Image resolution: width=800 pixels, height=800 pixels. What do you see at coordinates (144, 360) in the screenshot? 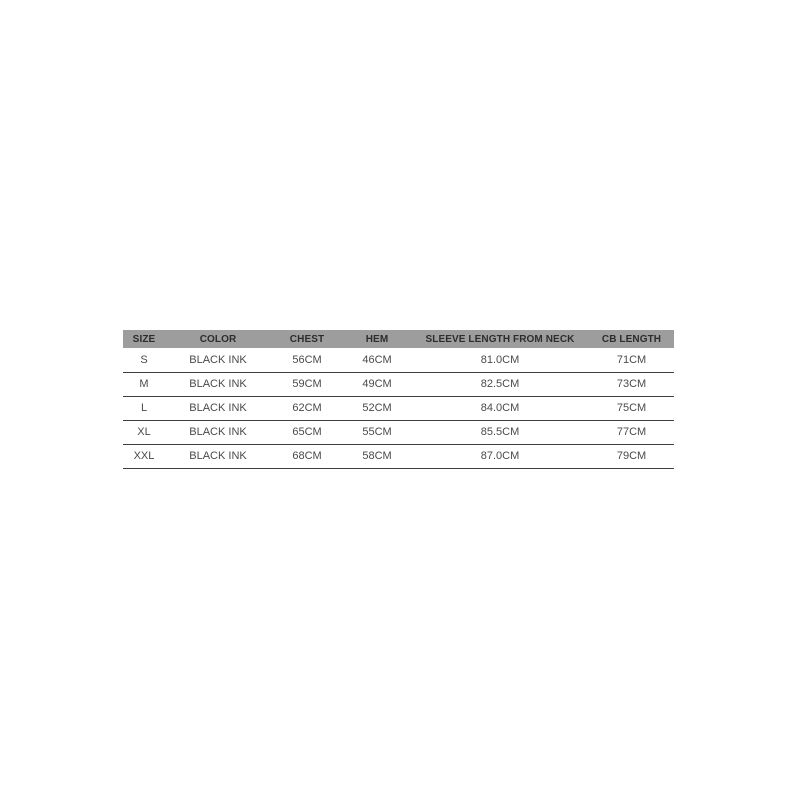
I see `cell-s-size: S` at bounding box center [144, 360].